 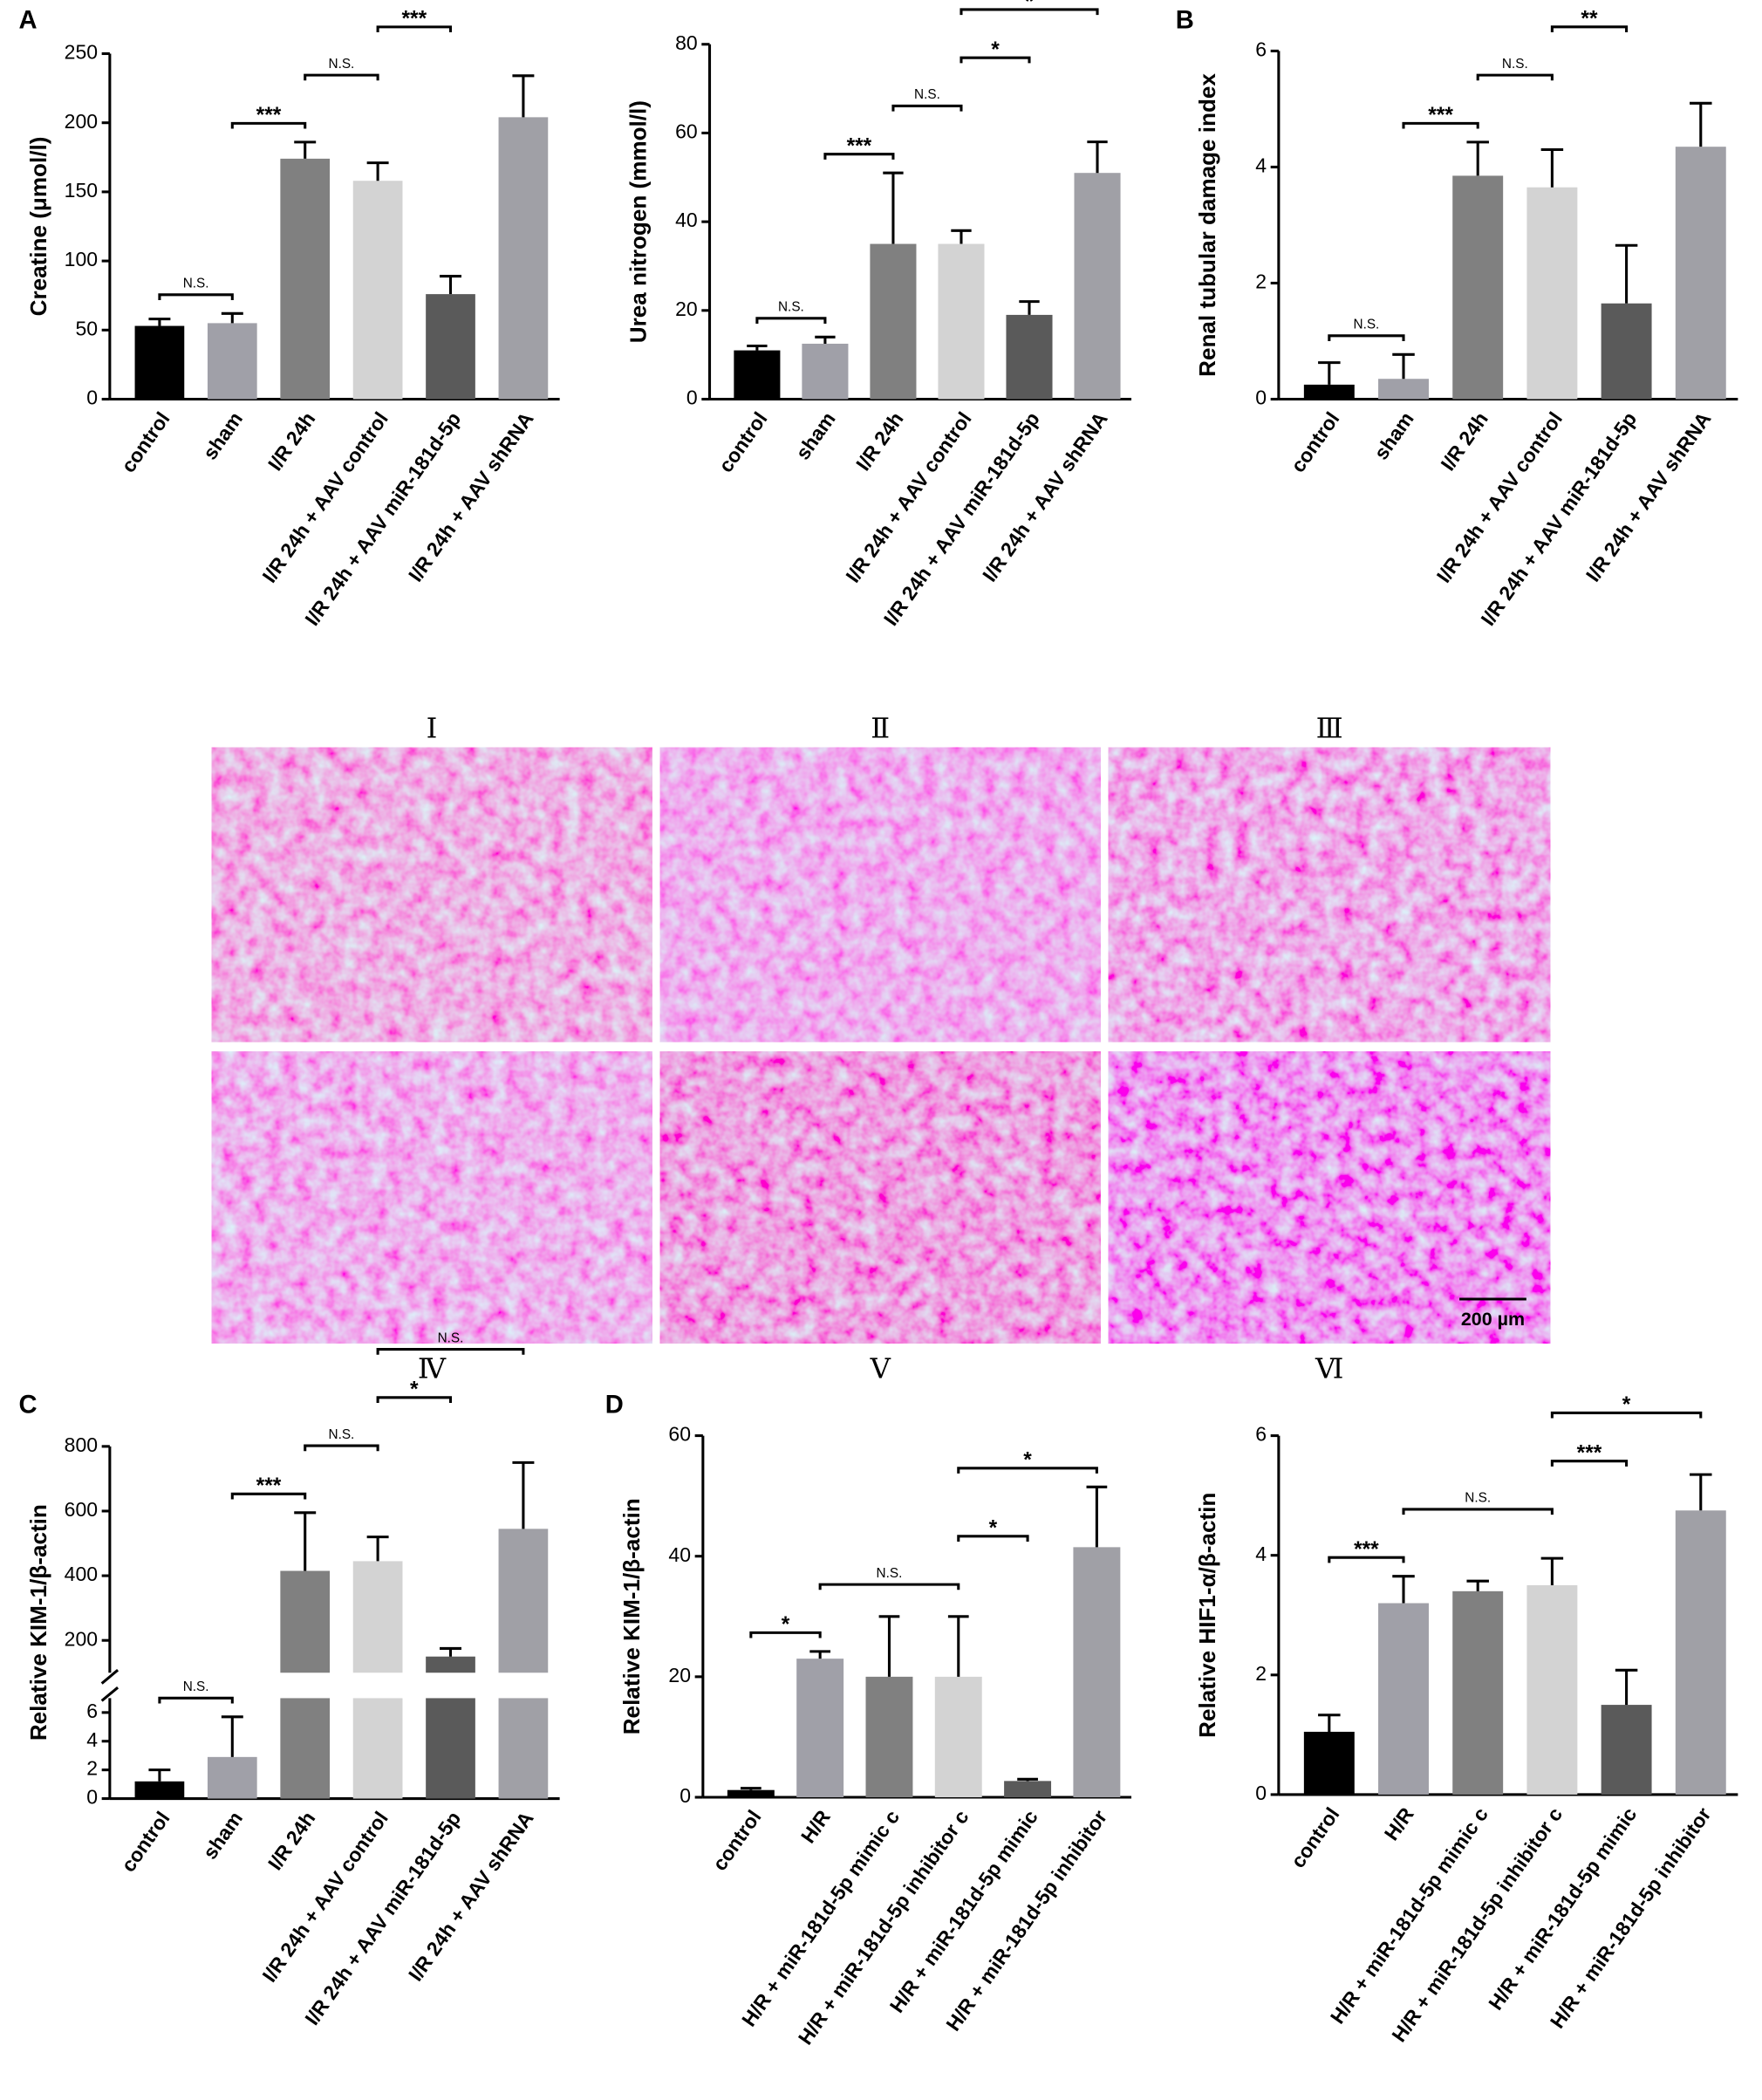 I want to click on y-tick-label: 60, so click(x=686, y=131).